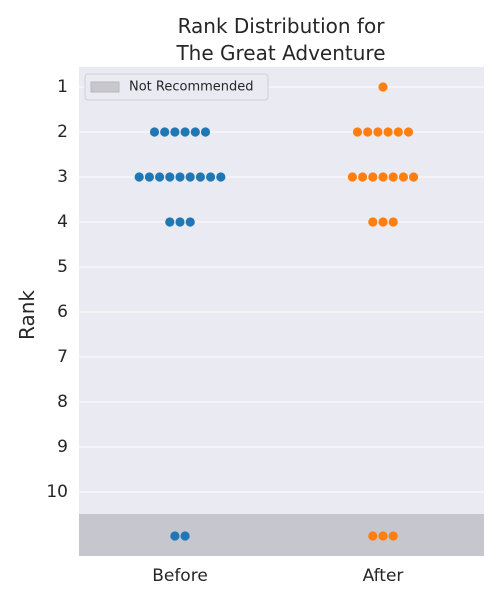 This screenshot has width=500, height=600. Describe the element at coordinates (62, 402) in the screenshot. I see `y-tick-label-8: 8` at that location.